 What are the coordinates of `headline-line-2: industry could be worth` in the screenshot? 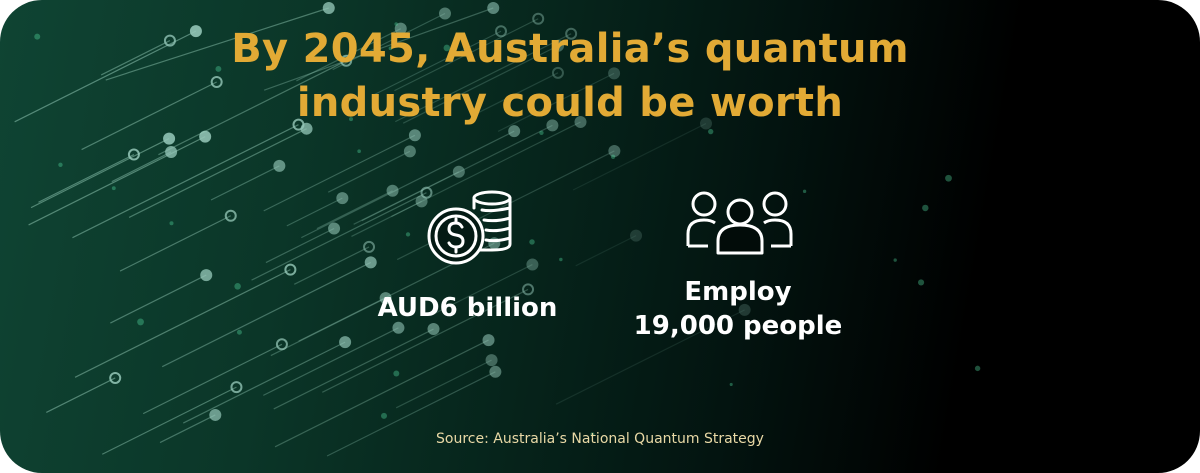 It's located at (570, 103).